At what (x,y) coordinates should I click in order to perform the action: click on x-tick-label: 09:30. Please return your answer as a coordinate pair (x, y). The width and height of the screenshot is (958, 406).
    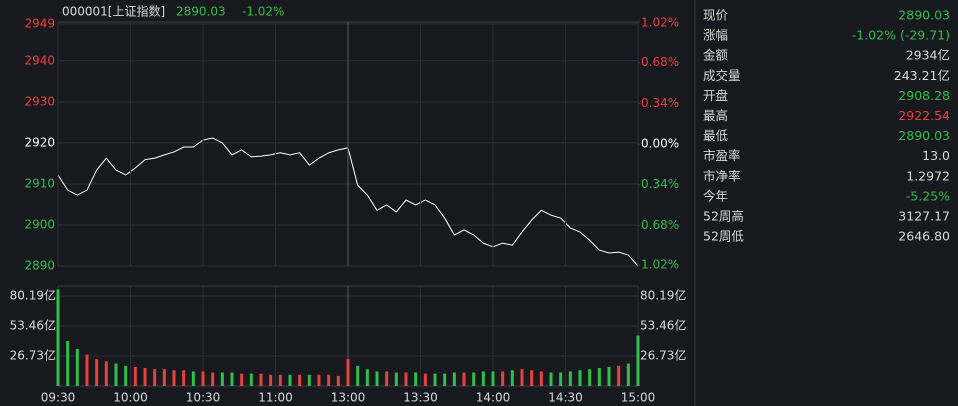
    Looking at the image, I should click on (58, 398).